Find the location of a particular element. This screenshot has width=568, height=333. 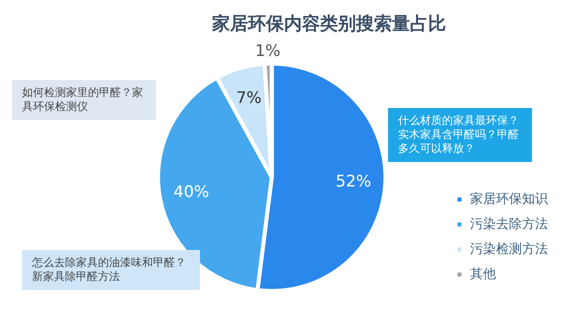

chart-title: 家居环保内容类别搜索量占比 is located at coordinates (328, 23).